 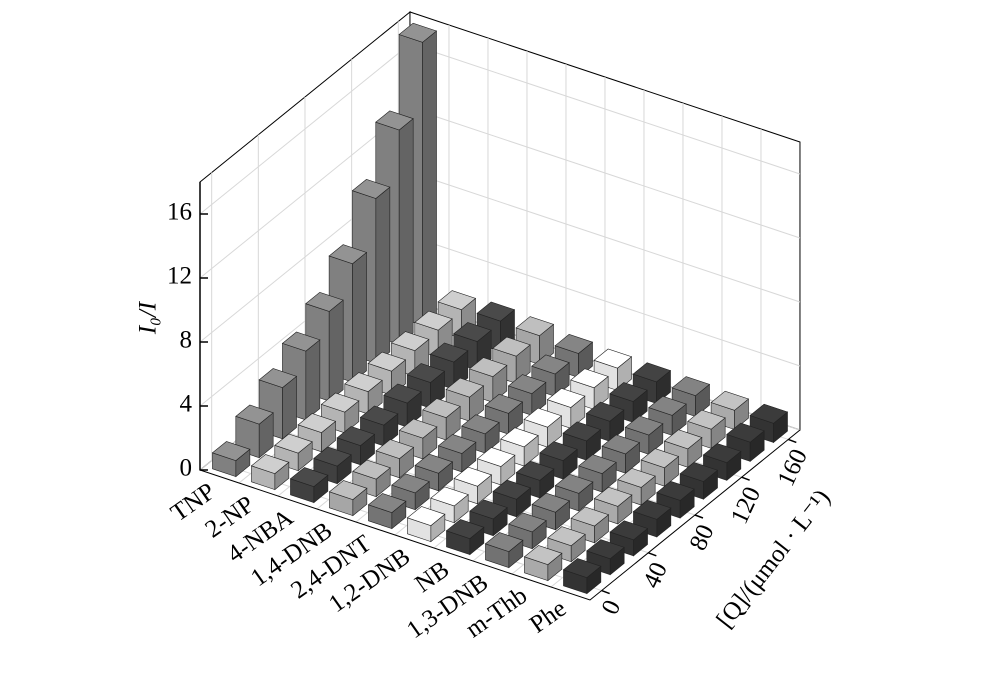 I want to click on z-tick-label: 4, so click(x=186, y=404).